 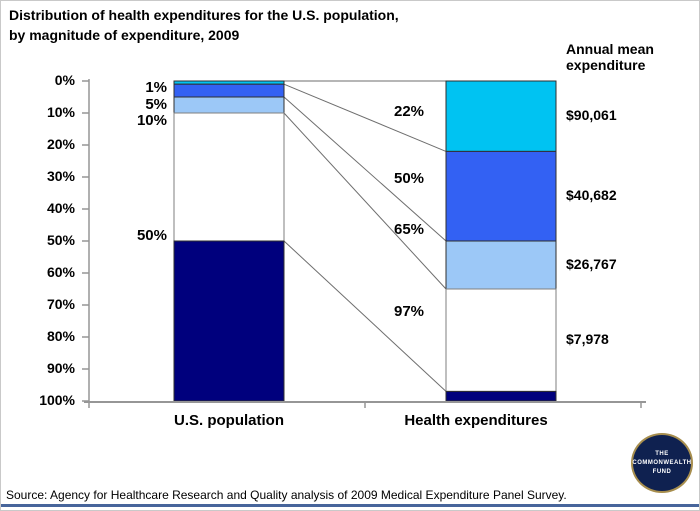 What do you see at coordinates (156, 104) in the screenshot?
I see `population-cumulative-label: 5%` at bounding box center [156, 104].